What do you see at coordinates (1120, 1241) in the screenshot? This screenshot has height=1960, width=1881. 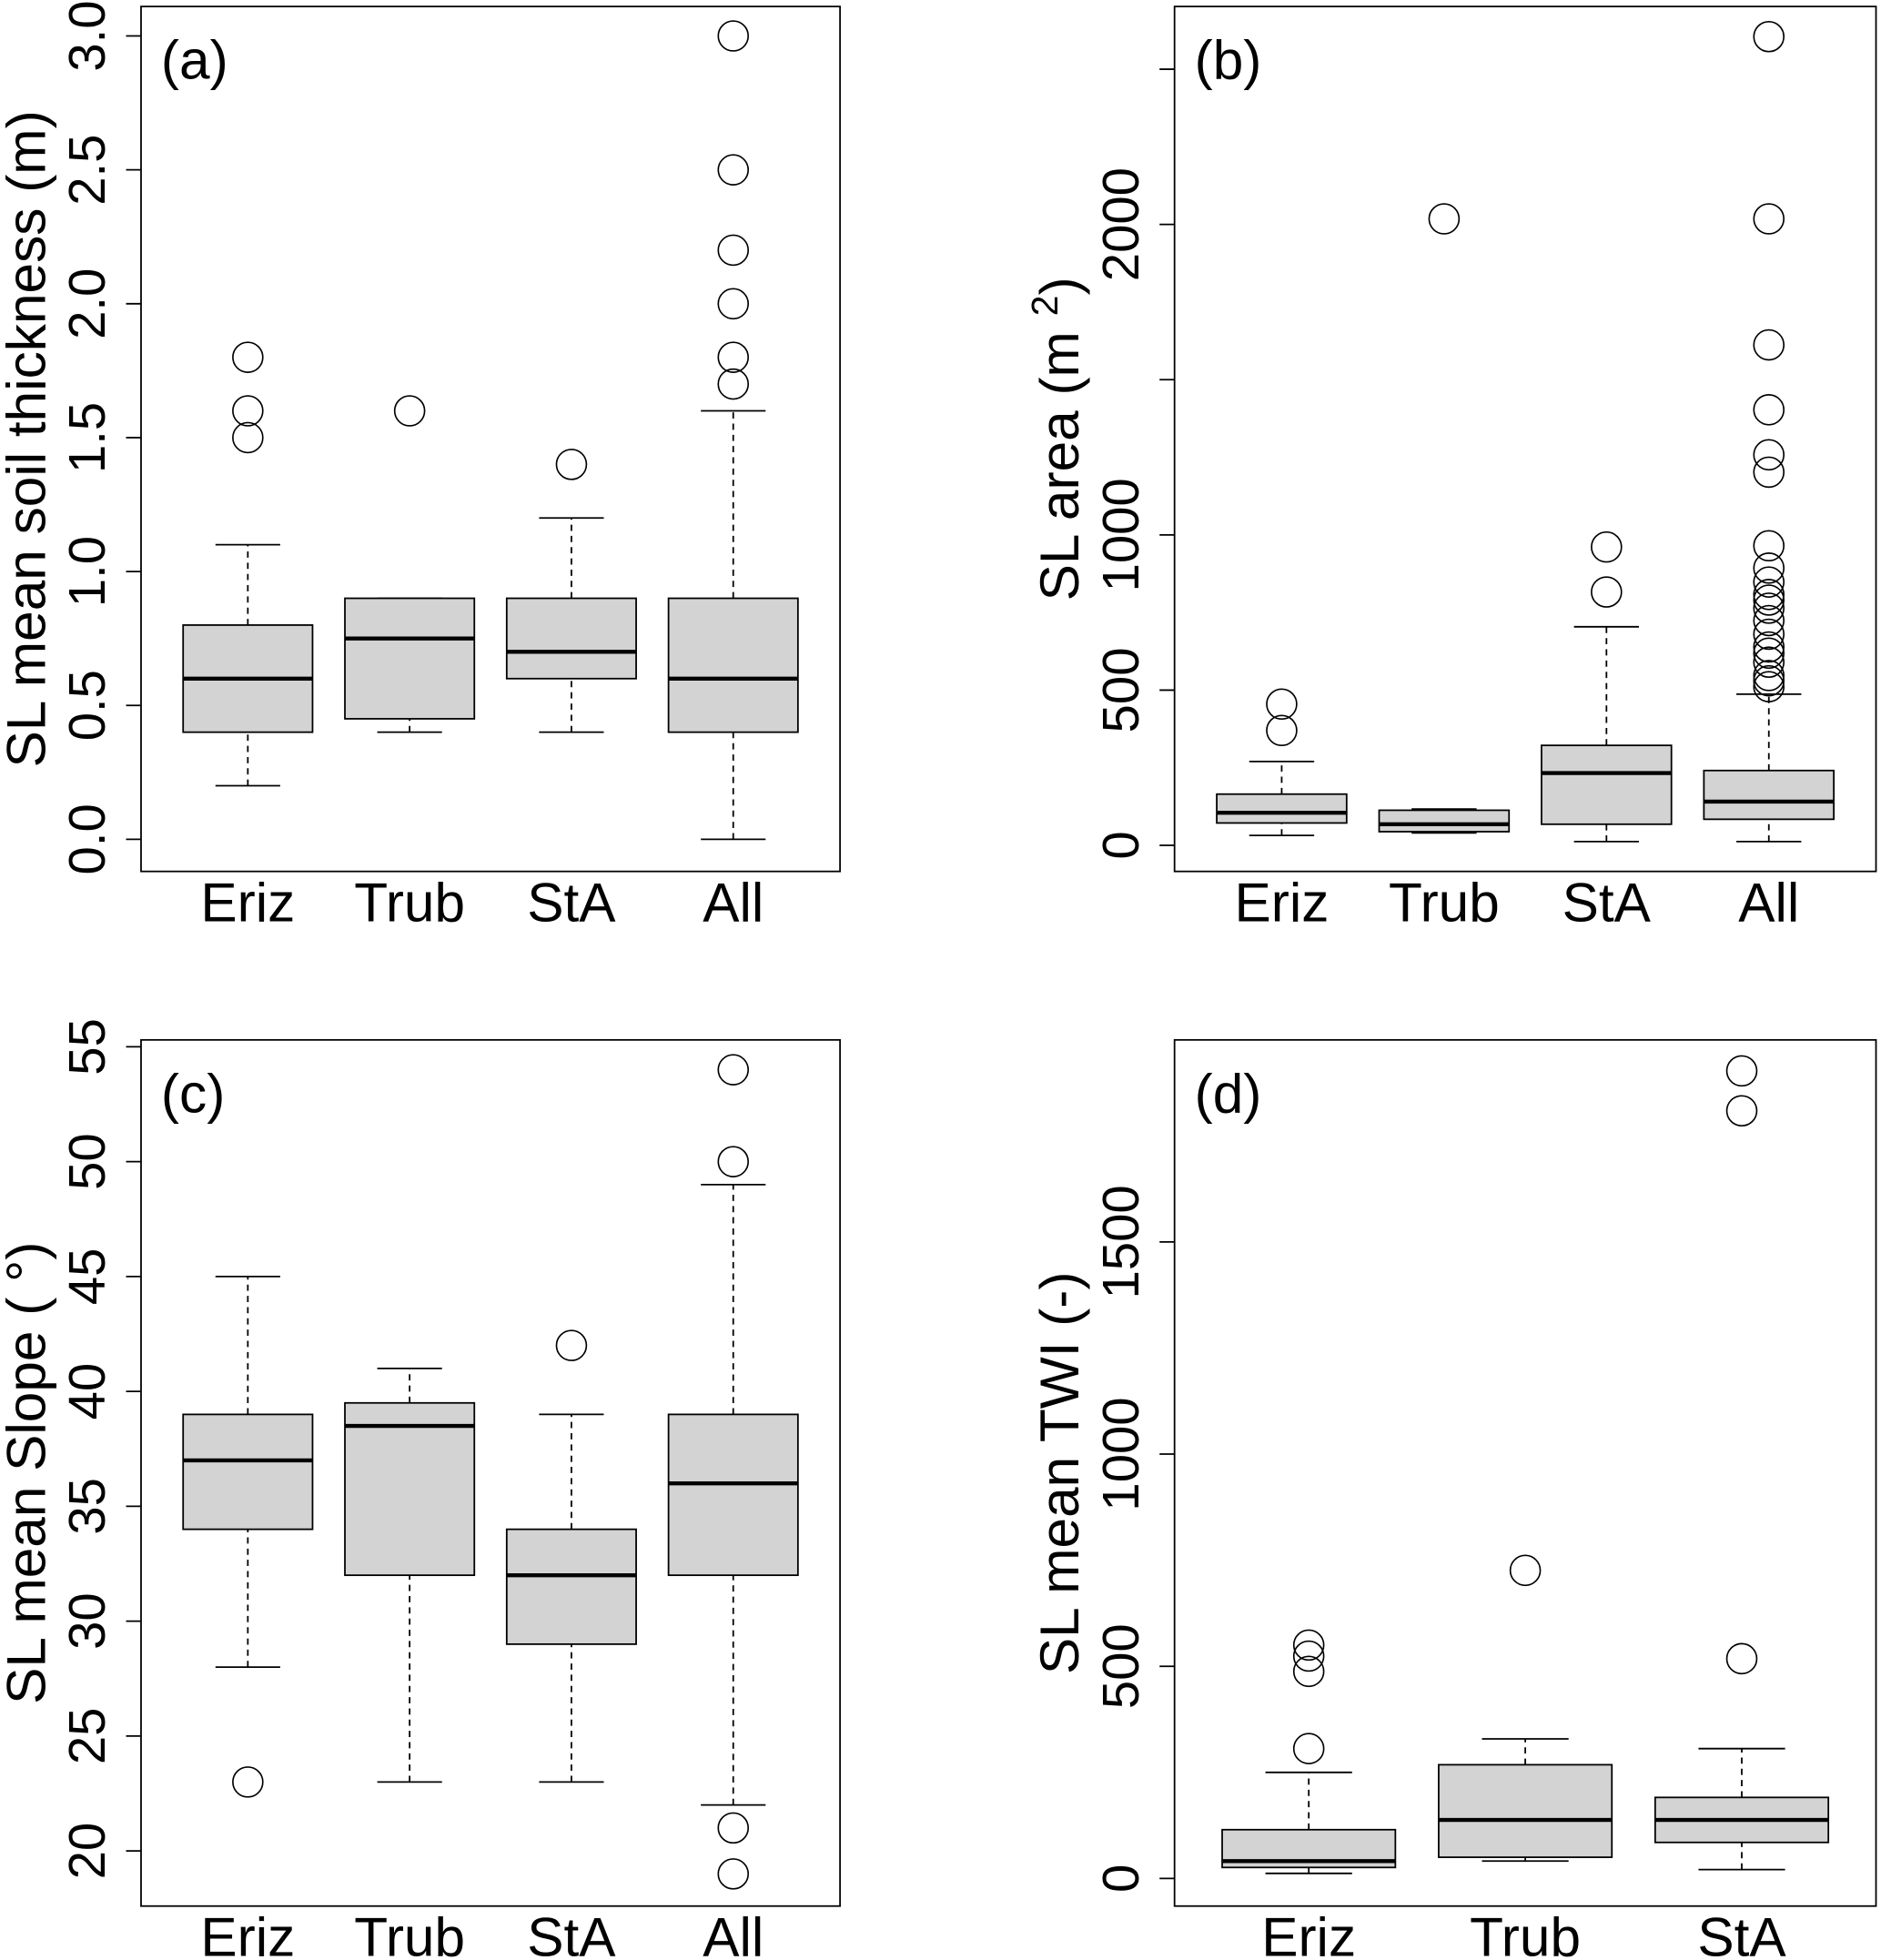 I see `y-tick-label: 1500` at bounding box center [1120, 1241].